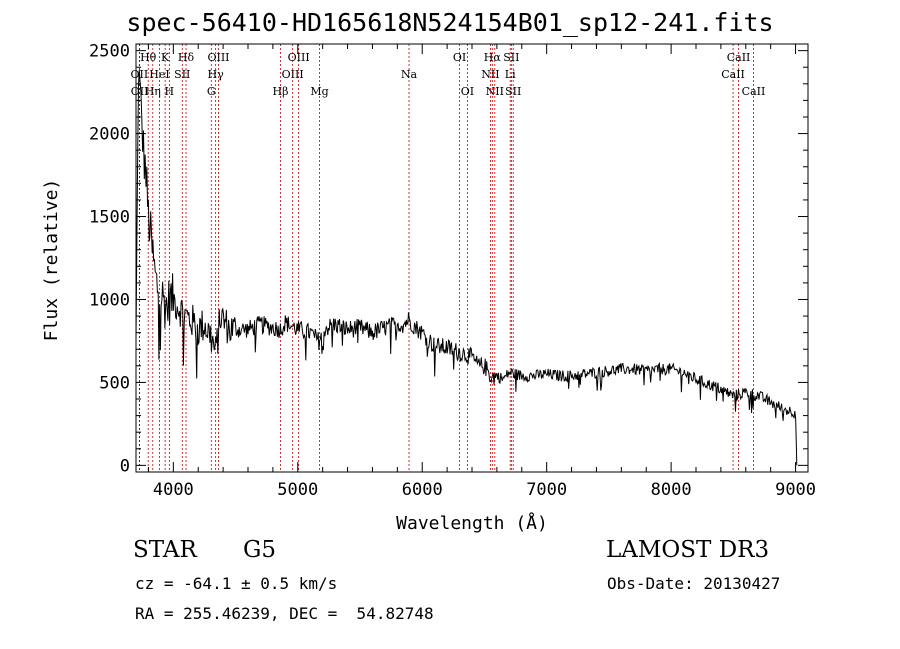  What do you see at coordinates (165, 57) in the screenshot?
I see `line-label-5: K` at bounding box center [165, 57].